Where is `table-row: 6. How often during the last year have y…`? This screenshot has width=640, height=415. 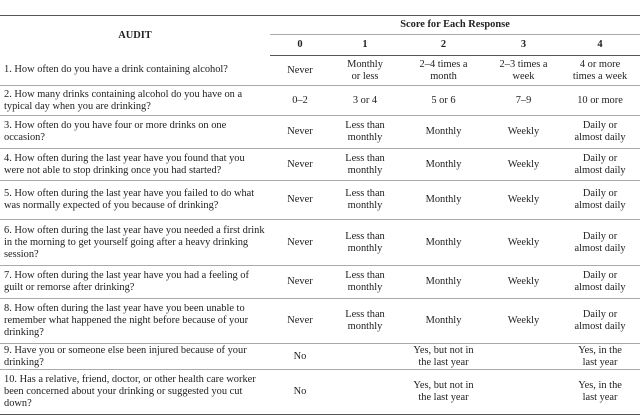
table-row: 6. How often during the last year have y… is located at coordinates (320, 242).